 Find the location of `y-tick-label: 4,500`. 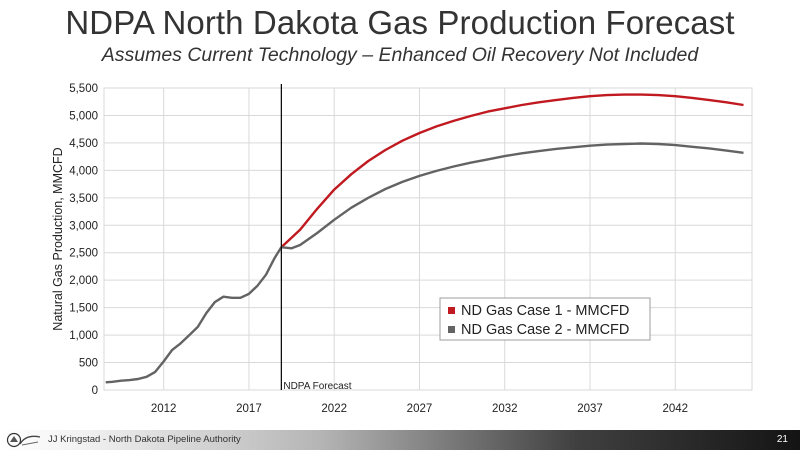

y-tick-label: 4,500 is located at coordinates (83, 144).